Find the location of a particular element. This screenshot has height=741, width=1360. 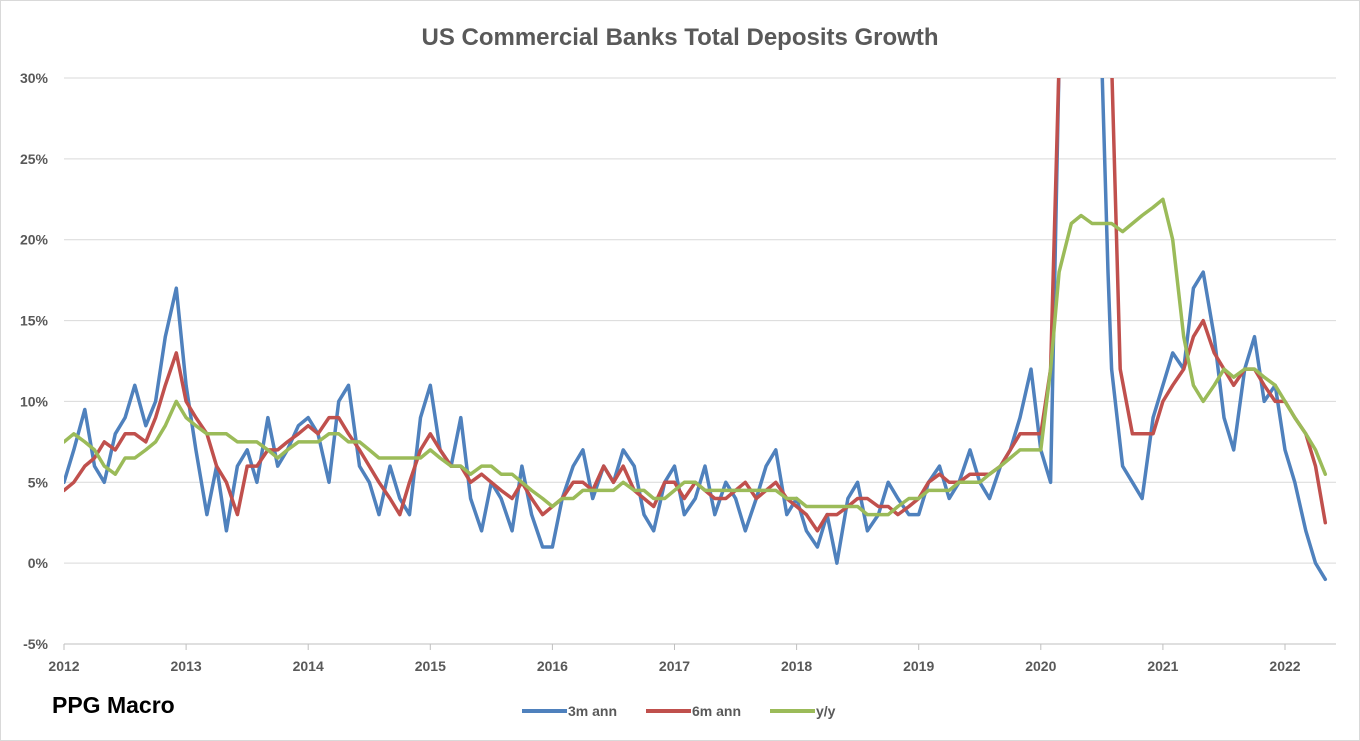

x-tick-label: 2013 is located at coordinates (186, 666).